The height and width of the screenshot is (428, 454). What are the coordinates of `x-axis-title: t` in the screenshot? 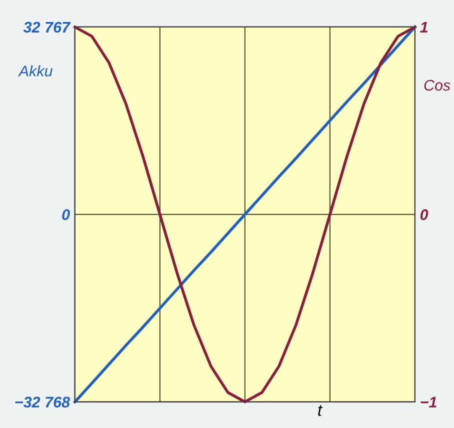 It's located at (320, 410).